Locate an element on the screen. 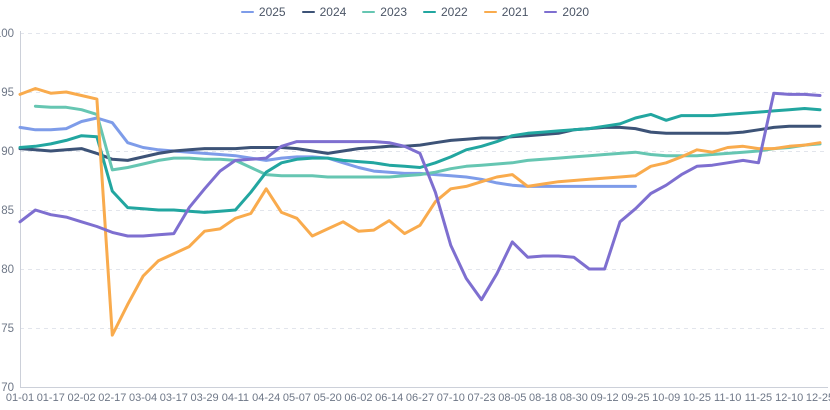 Image resolution: width=830 pixels, height=410 pixels. x-axis-tick-label: 07-10 is located at coordinates (451, 398).